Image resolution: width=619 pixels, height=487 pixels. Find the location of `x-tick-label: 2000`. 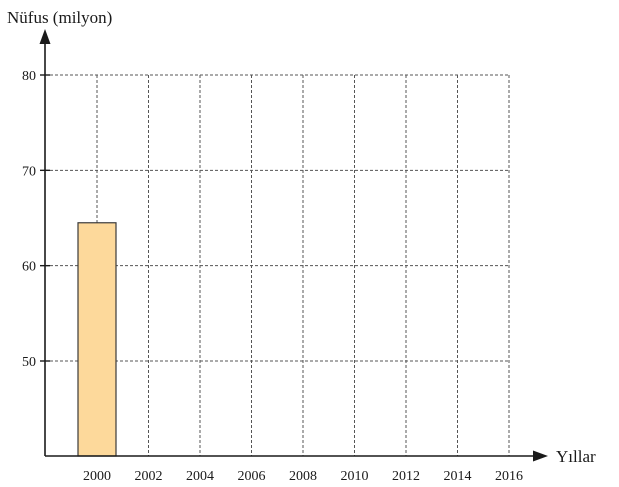

x-tick-label: 2000 is located at coordinates (97, 476).